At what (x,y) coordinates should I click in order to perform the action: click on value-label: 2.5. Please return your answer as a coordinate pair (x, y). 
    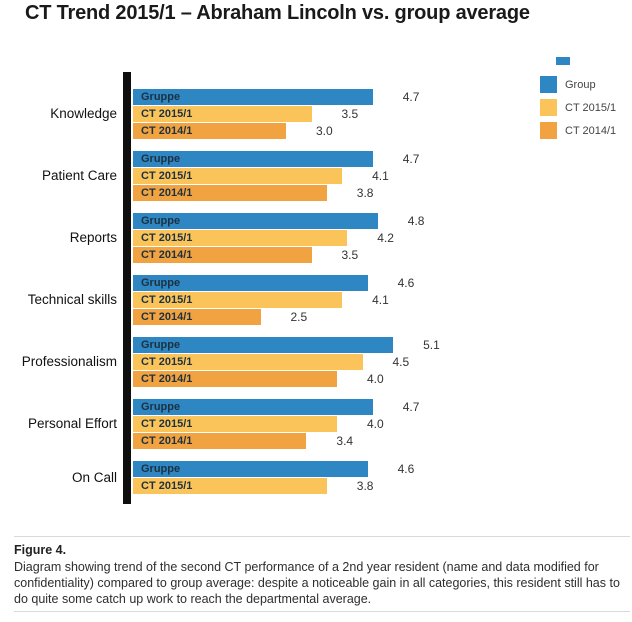
    Looking at the image, I should click on (299, 316).